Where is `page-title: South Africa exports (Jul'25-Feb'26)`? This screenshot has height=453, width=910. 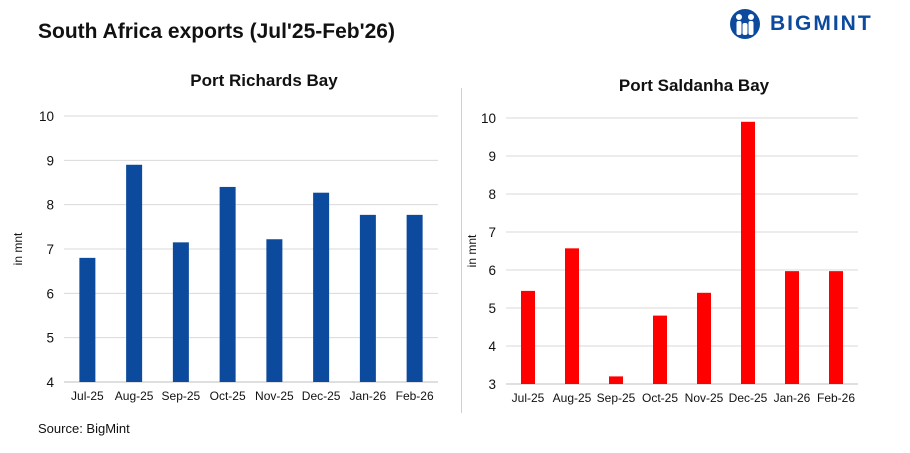
page-title: South Africa exports (Jul'25-Feb'26) is located at coordinates (216, 31).